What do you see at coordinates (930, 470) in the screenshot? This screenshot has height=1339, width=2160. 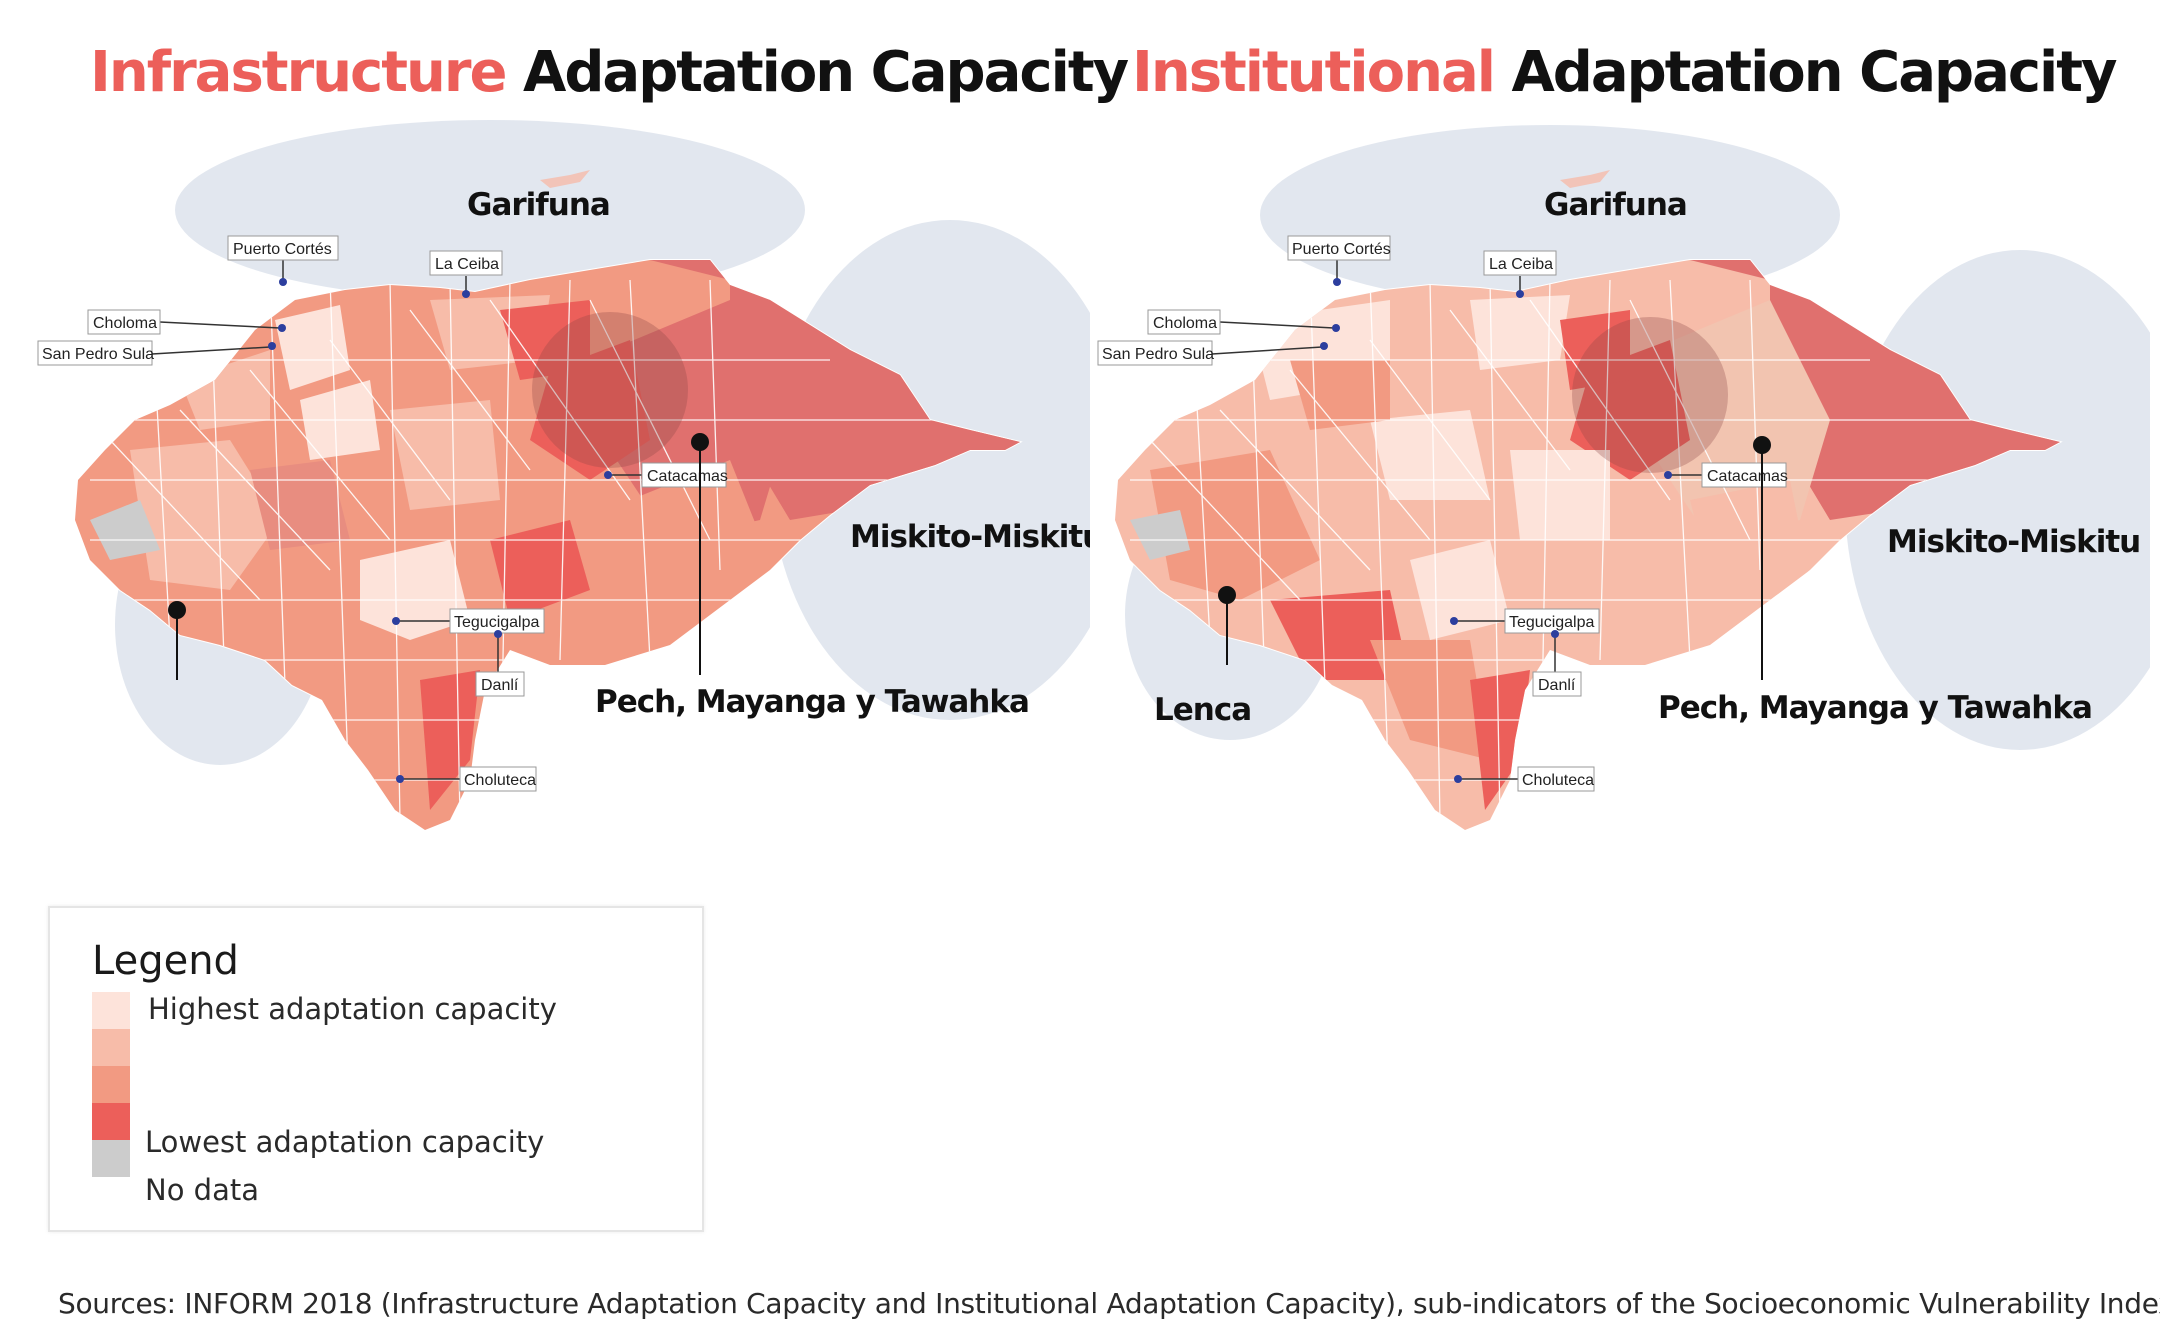 I see `miskito-halo` at bounding box center [930, 470].